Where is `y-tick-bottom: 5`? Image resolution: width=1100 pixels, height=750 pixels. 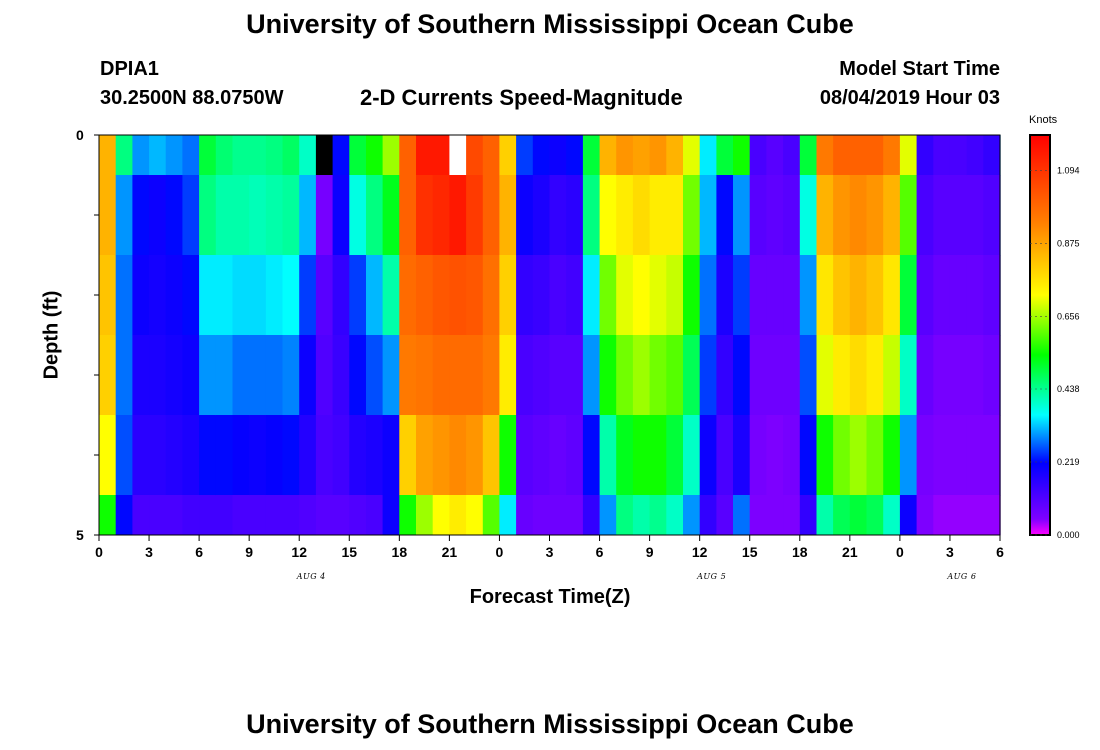 y-tick-bottom: 5 is located at coordinates (80, 535).